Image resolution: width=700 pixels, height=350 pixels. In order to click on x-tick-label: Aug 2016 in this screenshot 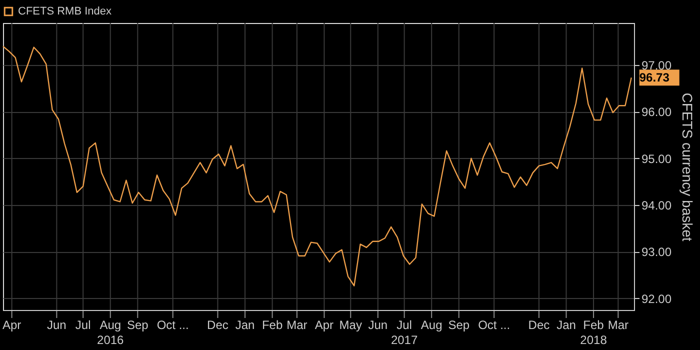, I will do `click(110, 332)`.